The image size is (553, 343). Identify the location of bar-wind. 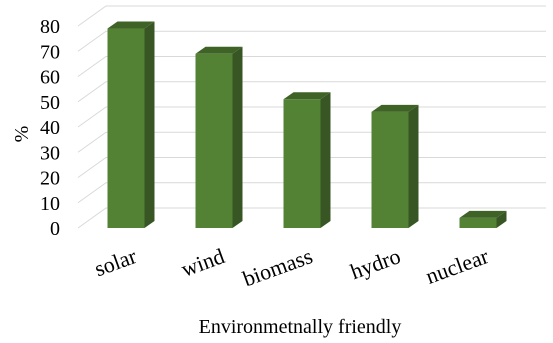
(219, 137).